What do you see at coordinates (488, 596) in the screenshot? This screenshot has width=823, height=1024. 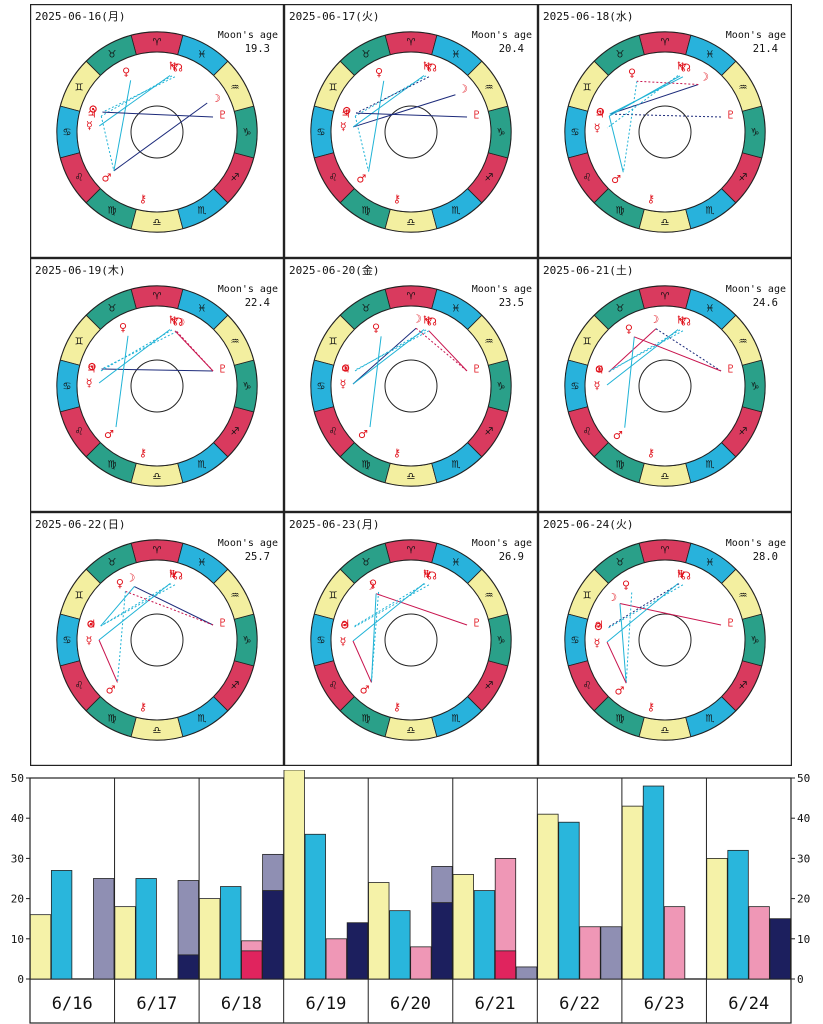 I see `zodiac-sign-icon: ♒︎` at bounding box center [488, 596].